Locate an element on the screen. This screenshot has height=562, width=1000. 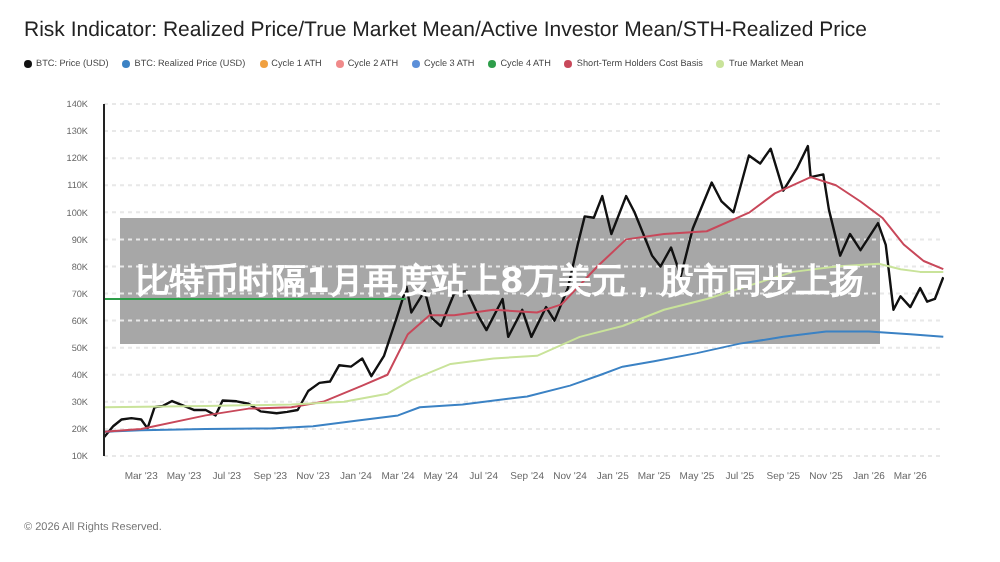
chart-title: Risk Indicator: Realized Price/True Market Mean/Active Investor Mean/STH-Realized Price is located at coordinates (446, 30).